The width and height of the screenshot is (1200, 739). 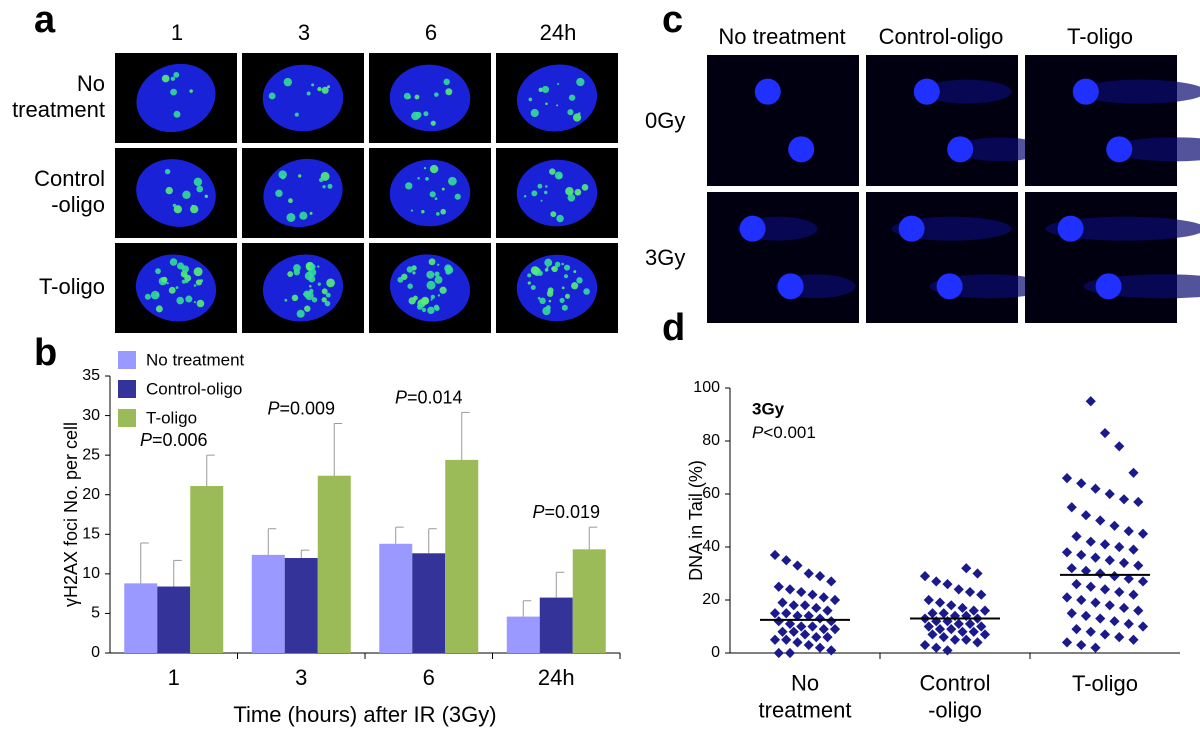 I want to click on panel-letter: a, so click(x=45, y=20).